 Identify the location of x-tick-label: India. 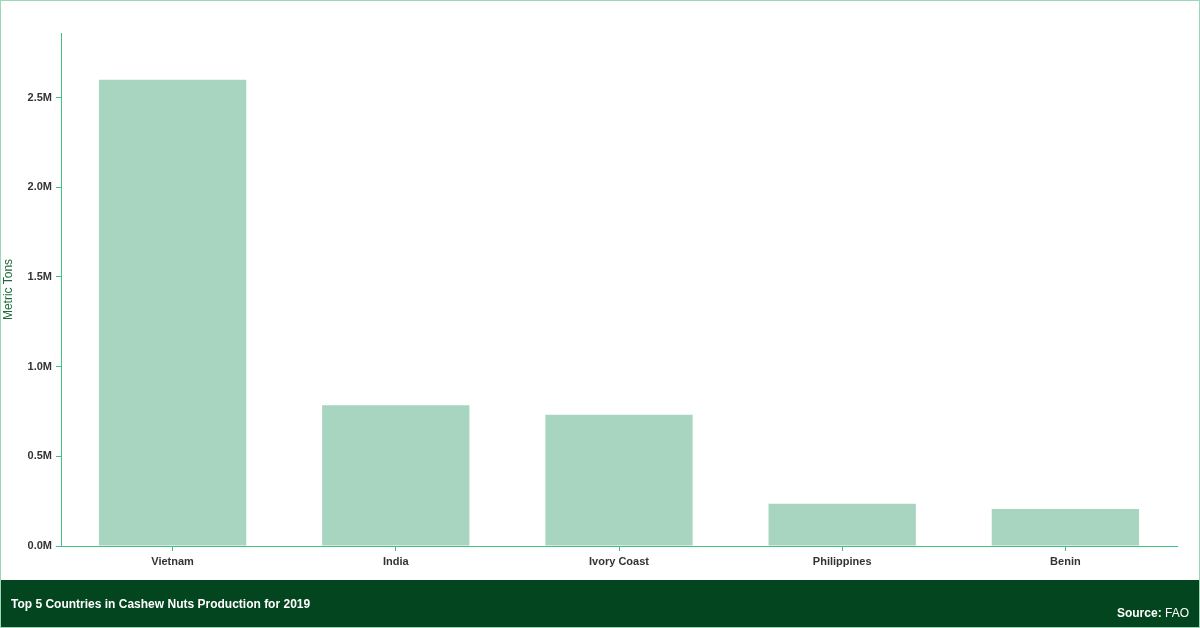
(396, 560).